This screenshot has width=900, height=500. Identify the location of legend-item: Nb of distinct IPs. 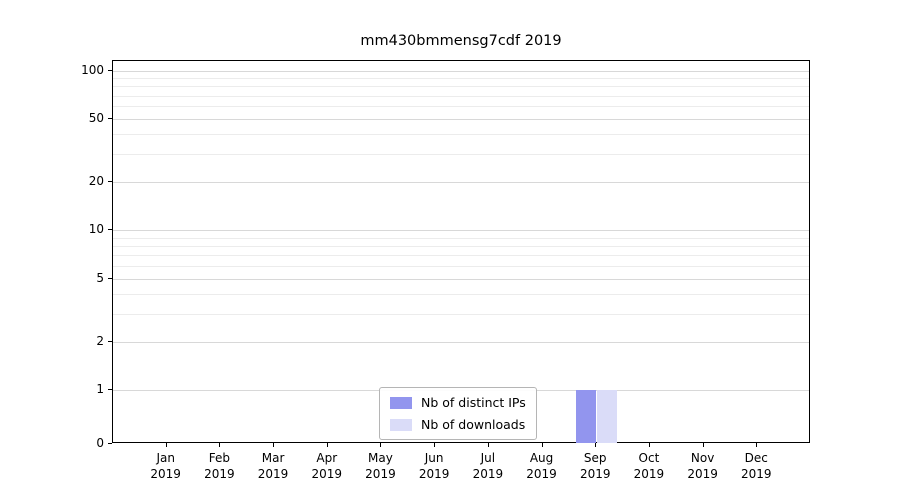
(458, 402).